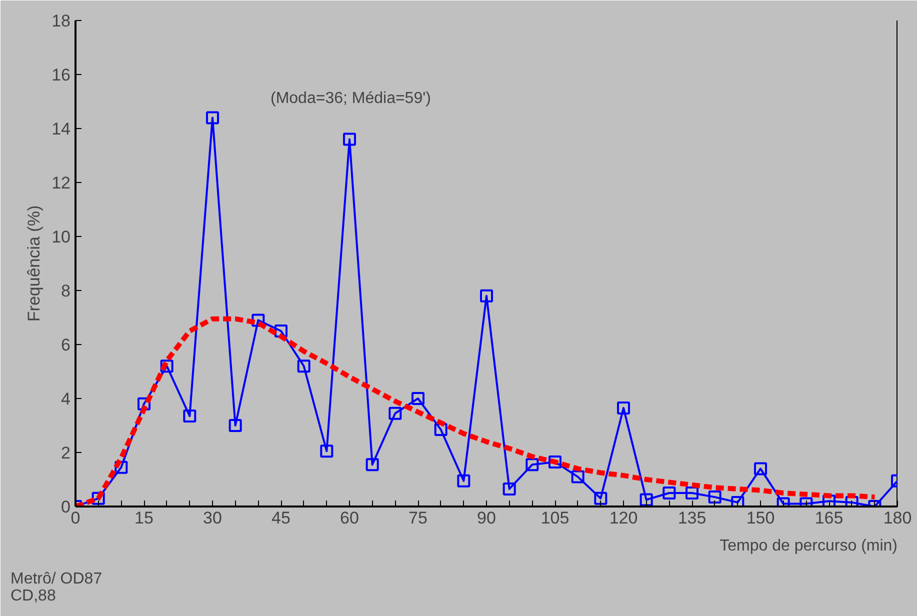  Describe the element at coordinates (555, 518) in the screenshot. I see `x-tick-label: 105` at that location.